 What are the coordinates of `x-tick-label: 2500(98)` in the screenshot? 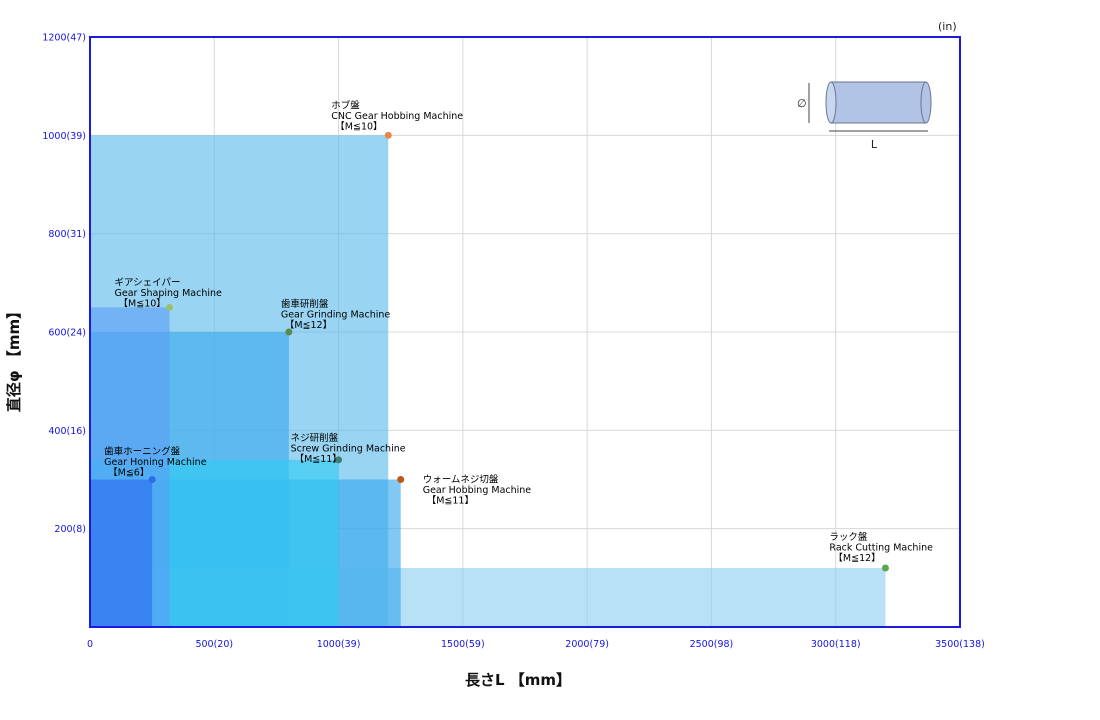 It's located at (712, 644).